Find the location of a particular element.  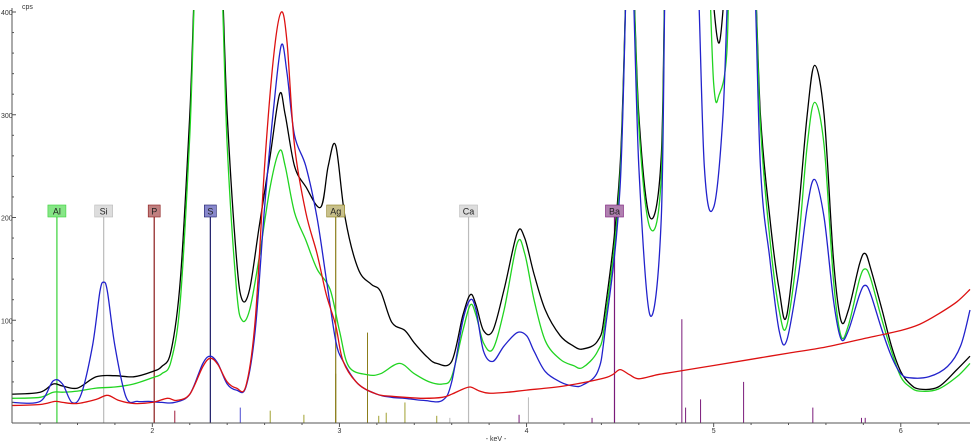

element-label-text: S is located at coordinates (210, 212).